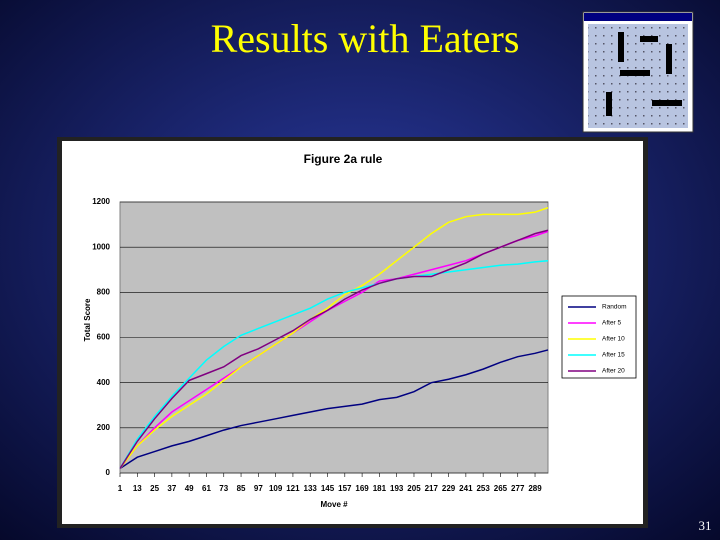 The width and height of the screenshot is (720, 540). Describe the element at coordinates (328, 488) in the screenshot. I see `x-tick-label: 145` at that location.